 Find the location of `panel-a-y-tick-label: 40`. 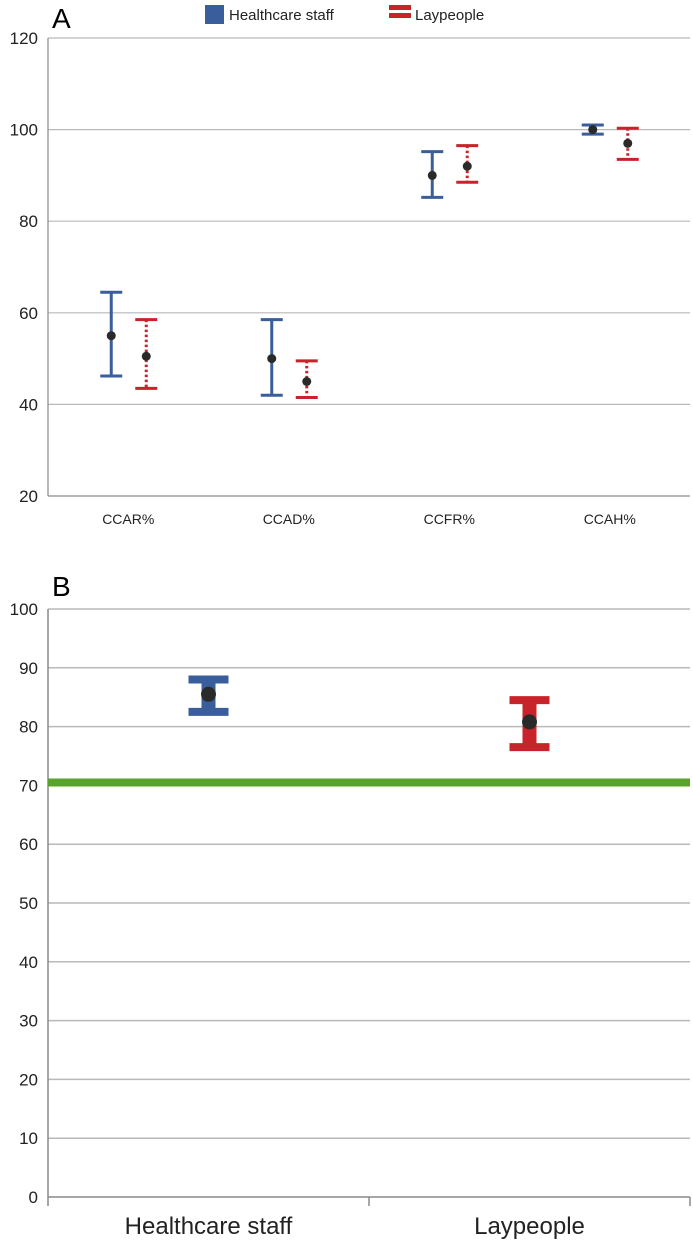

panel-a-y-tick-label: 40 is located at coordinates (28, 404).